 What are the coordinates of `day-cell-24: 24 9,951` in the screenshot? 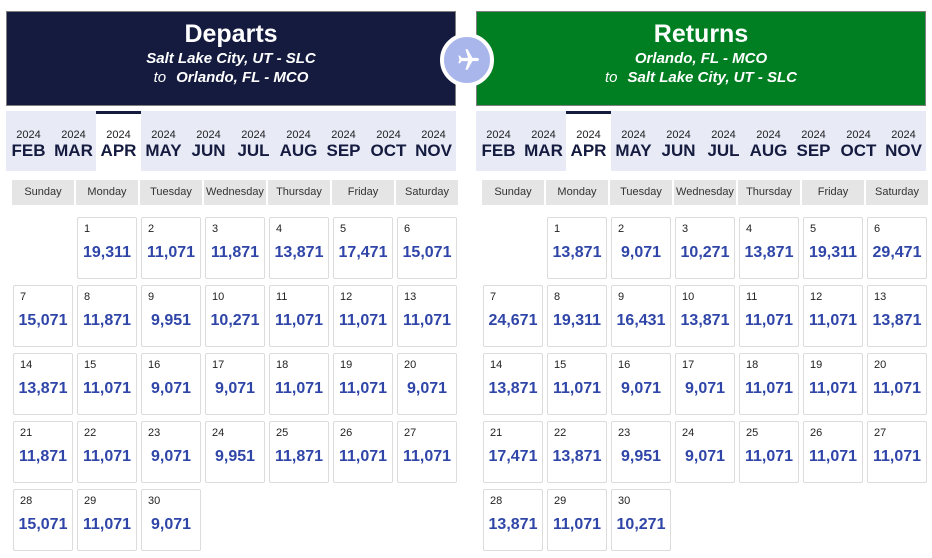 It's located at (235, 452).